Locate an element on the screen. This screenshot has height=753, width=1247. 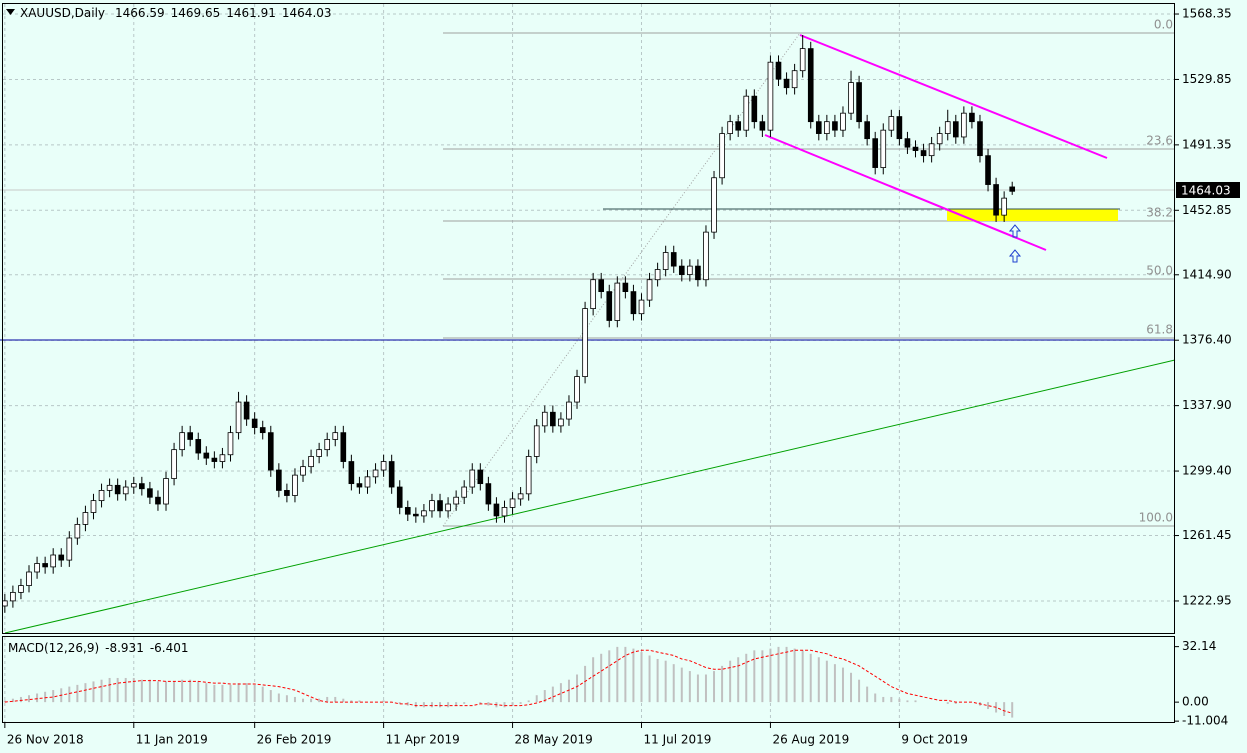
channel-lower is located at coordinates (905, 192).